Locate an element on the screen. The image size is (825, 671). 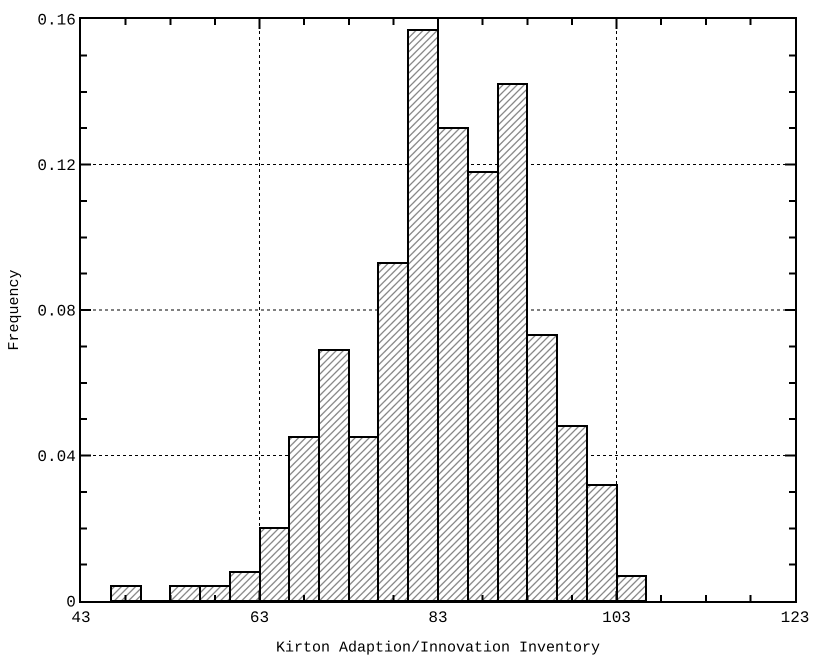
y-tick-label: 0.04 is located at coordinates (56, 457).